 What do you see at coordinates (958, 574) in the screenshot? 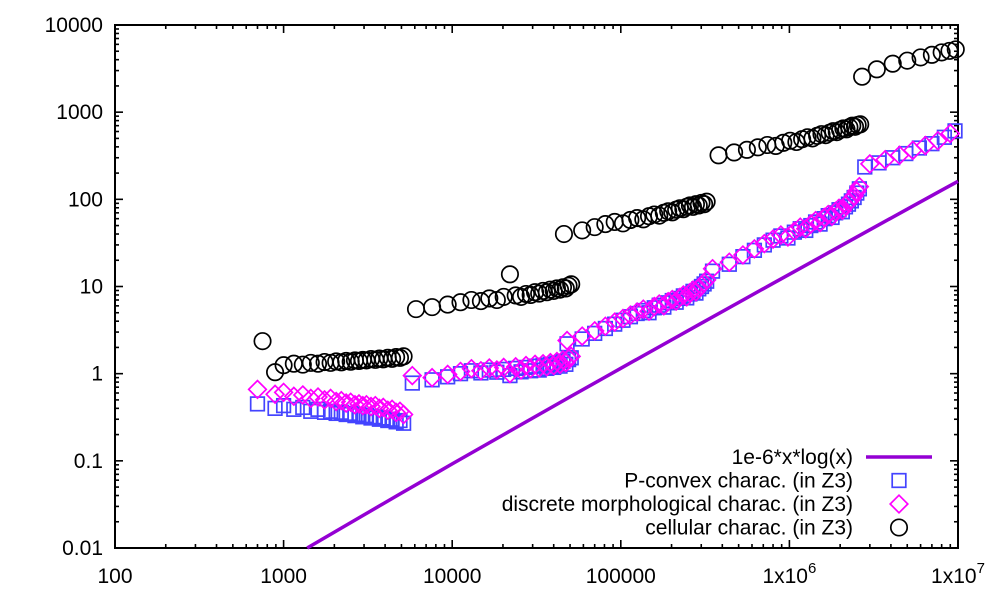
I see `x-tick-label: 1x10⁷` at bounding box center [958, 574].